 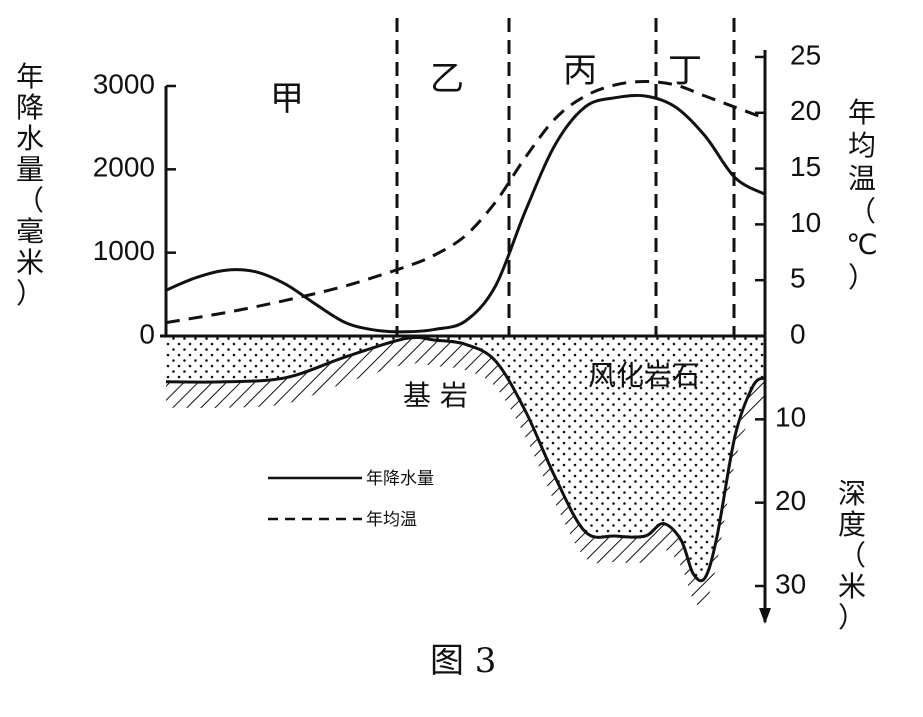 What do you see at coordinates (124, 83) in the screenshot?
I see `left-tick-label: 3000` at bounding box center [124, 83].